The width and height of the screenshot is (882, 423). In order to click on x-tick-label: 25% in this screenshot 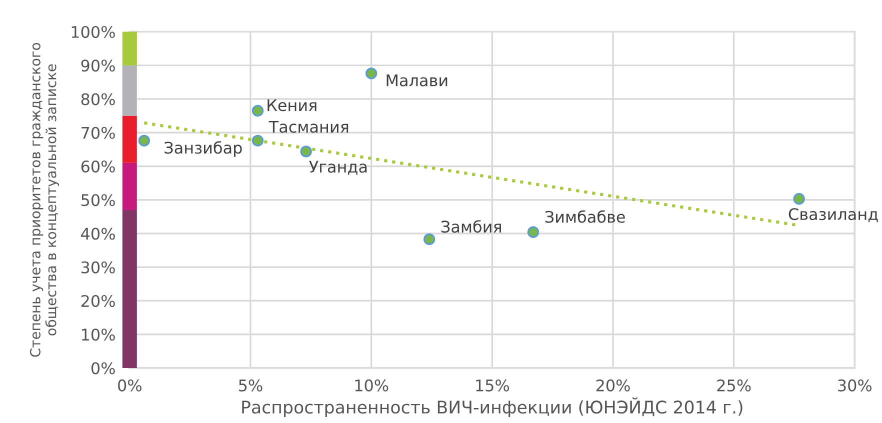, I will do `click(734, 385)`.